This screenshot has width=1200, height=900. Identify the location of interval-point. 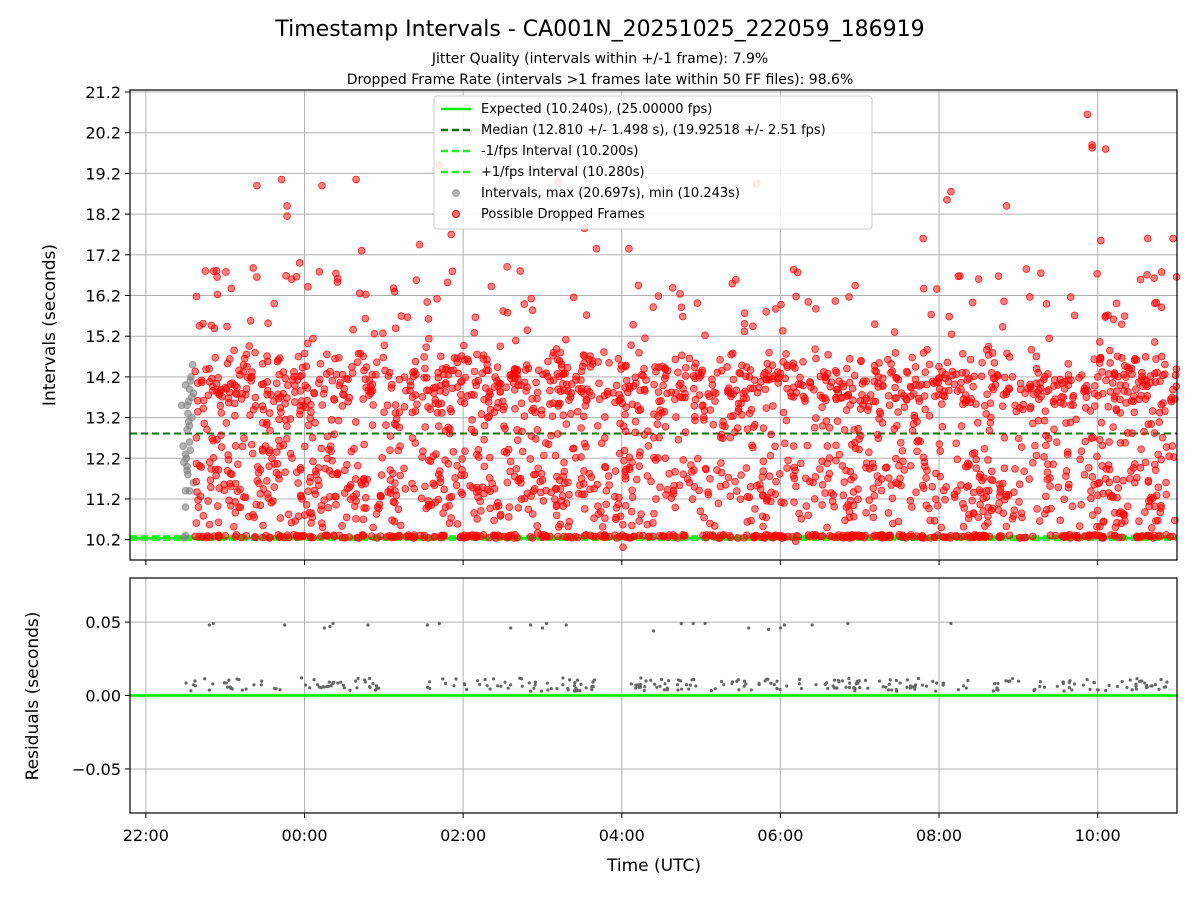
(185, 507).